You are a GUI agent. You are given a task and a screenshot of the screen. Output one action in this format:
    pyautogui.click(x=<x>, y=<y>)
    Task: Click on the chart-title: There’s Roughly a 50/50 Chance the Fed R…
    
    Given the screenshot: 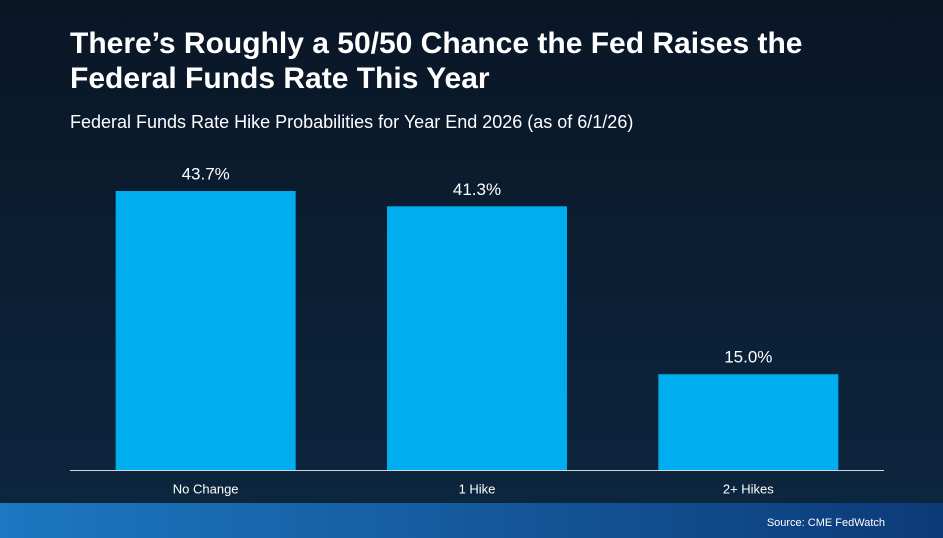 What is the action you would take?
    pyautogui.click(x=436, y=43)
    